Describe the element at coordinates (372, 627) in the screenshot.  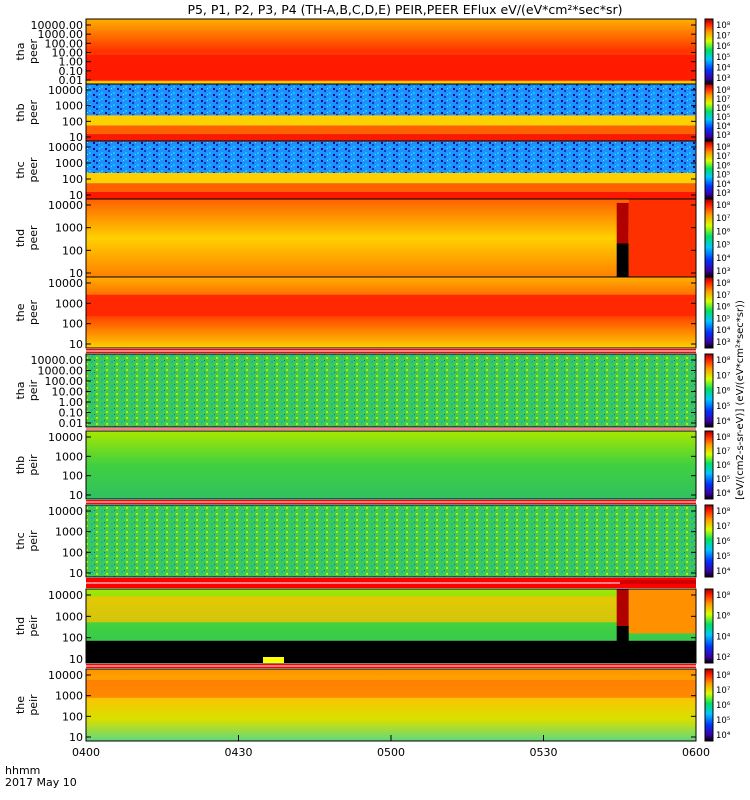
I see `panel-thd-peir: 10000 1000 100 10 thd peir 10⁸ 10⁶ 10⁴ 10²` at that location.